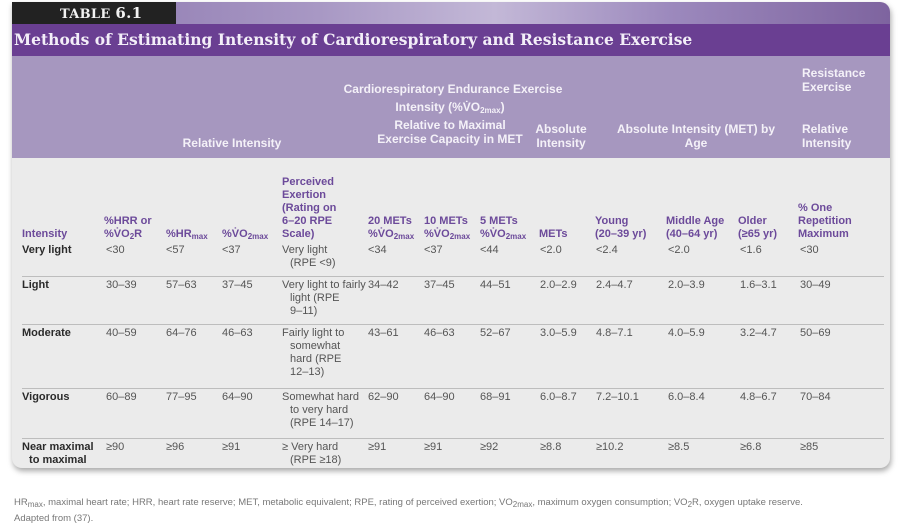 This screenshot has width=900, height=526. Describe the element at coordinates (815, 333) in the screenshot. I see `cell-orm: 50–69` at that location.